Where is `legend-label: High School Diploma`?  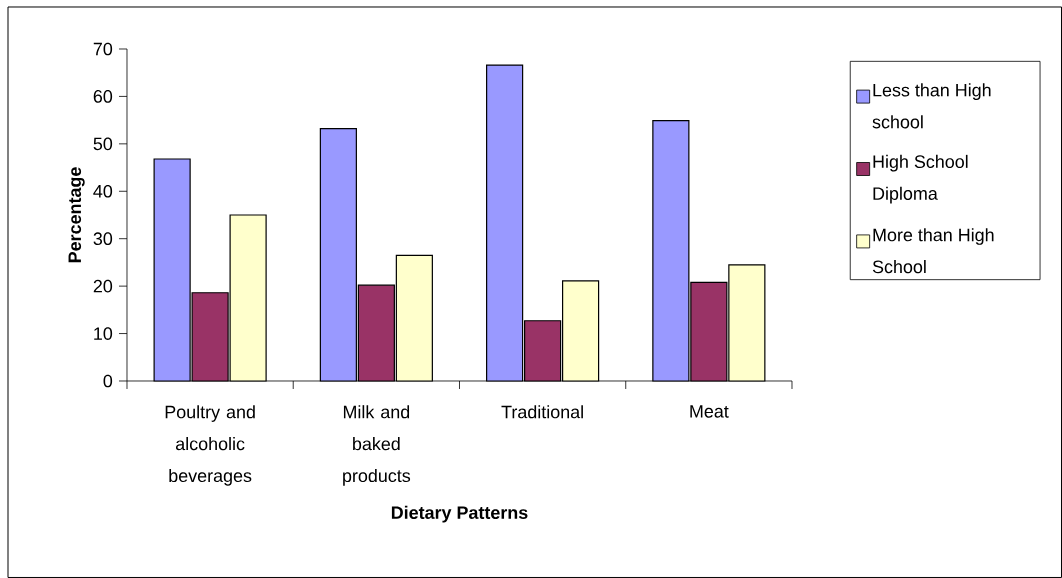 legend-label: High School Diploma is located at coordinates (920, 179).